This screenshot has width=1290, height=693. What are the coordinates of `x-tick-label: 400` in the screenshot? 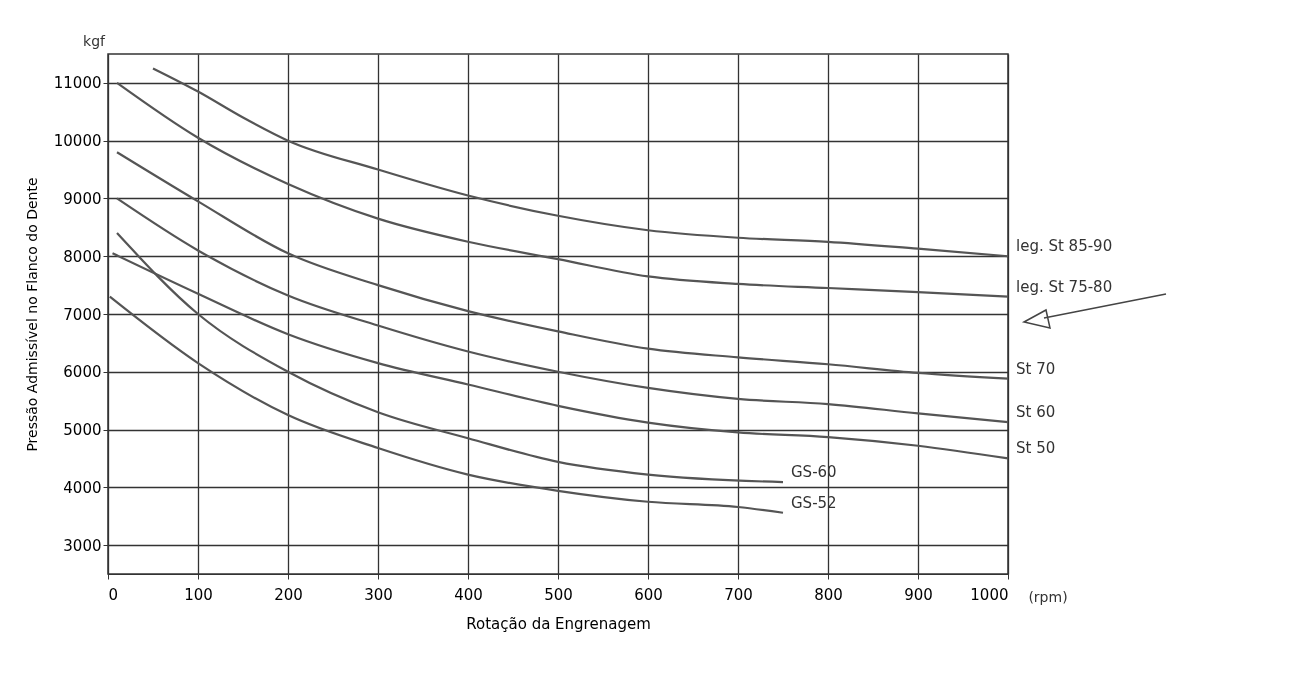 It's located at (468, 594).